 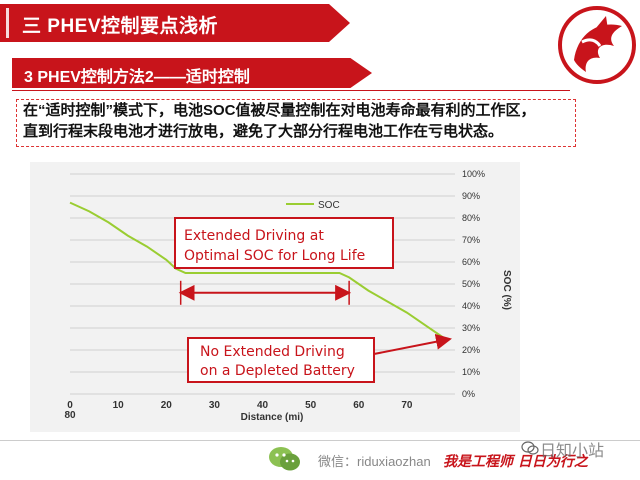 I want to click on description-line-2: 直到行程末段电池才进行放电，避免了大部分行程电池工作在亏电状态。, so click(x=263, y=131).